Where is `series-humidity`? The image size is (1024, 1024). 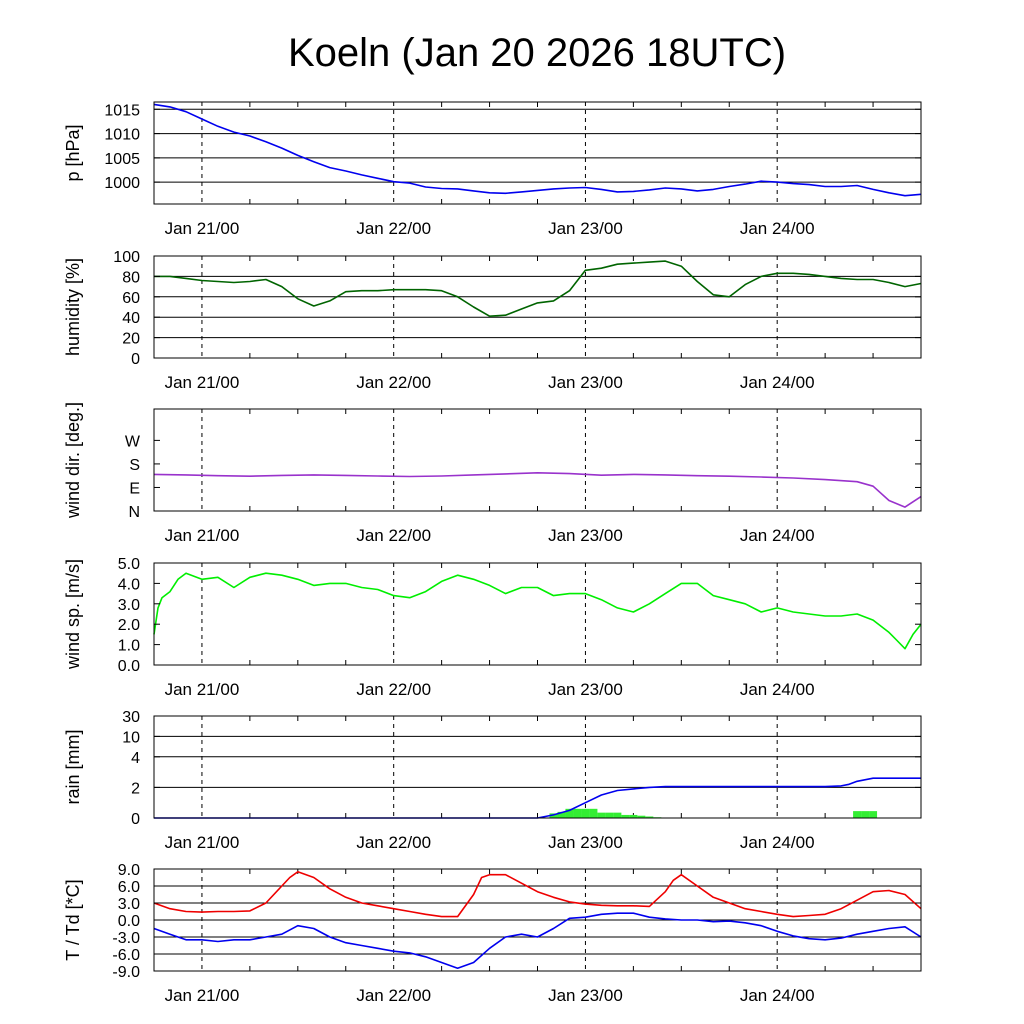 series-humidity is located at coordinates (538, 289).